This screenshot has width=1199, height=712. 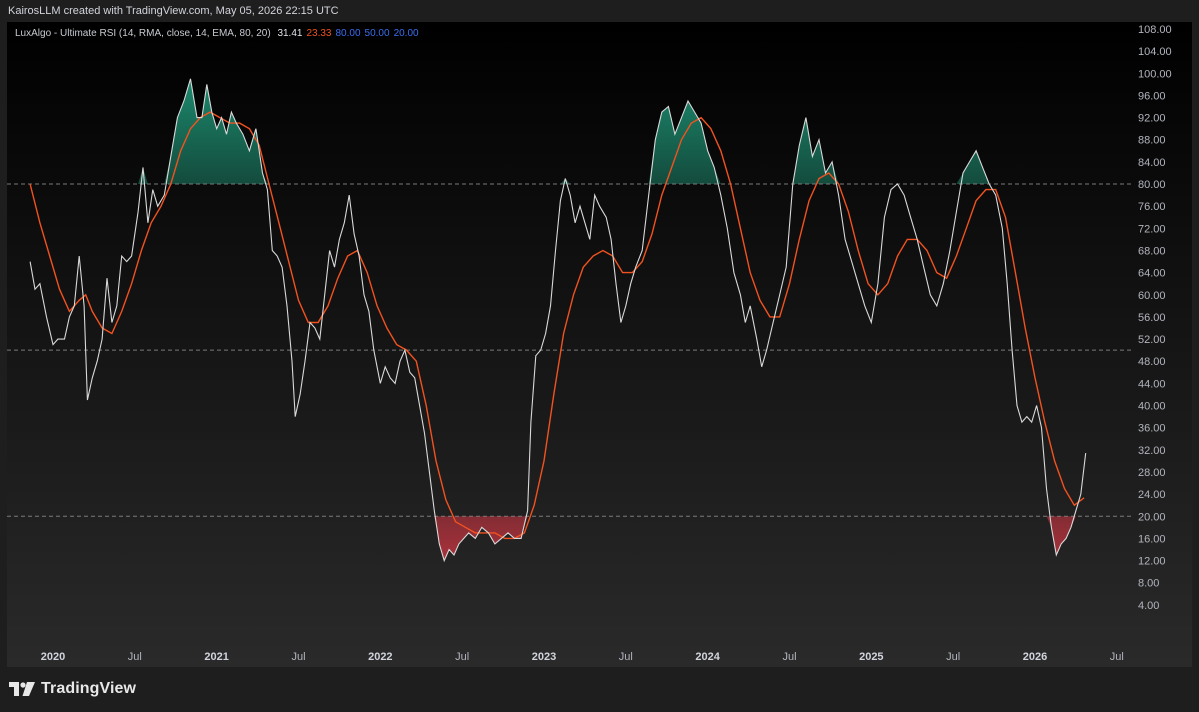 I want to click on legend-values: 31.41 23.33 80.00 50.00 20.00, so click(x=349, y=33).